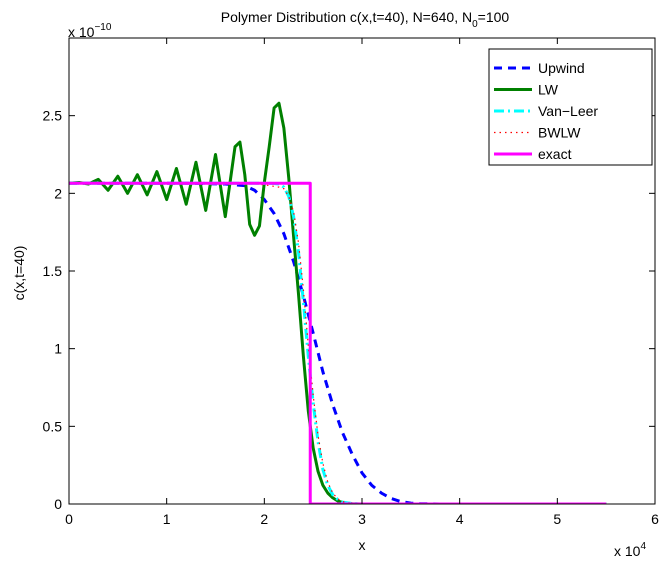  I want to click on legend-label-lw: LW, so click(548, 90).